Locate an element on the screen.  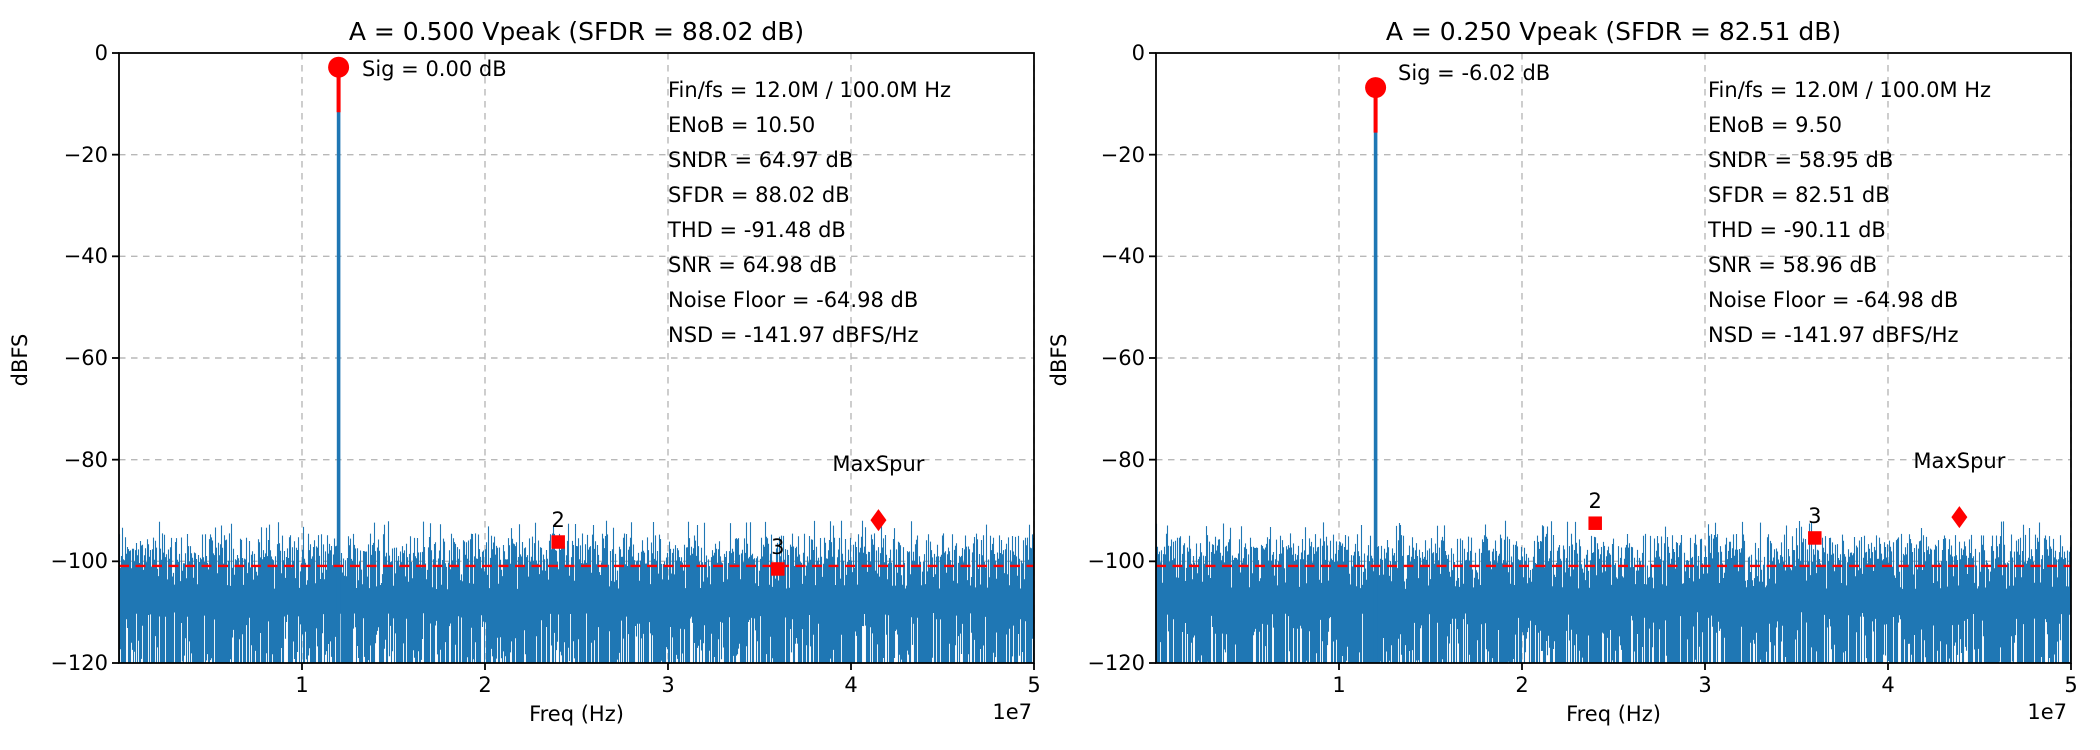
left-x-axis-label: Freq (Hz) is located at coordinates (576, 714).